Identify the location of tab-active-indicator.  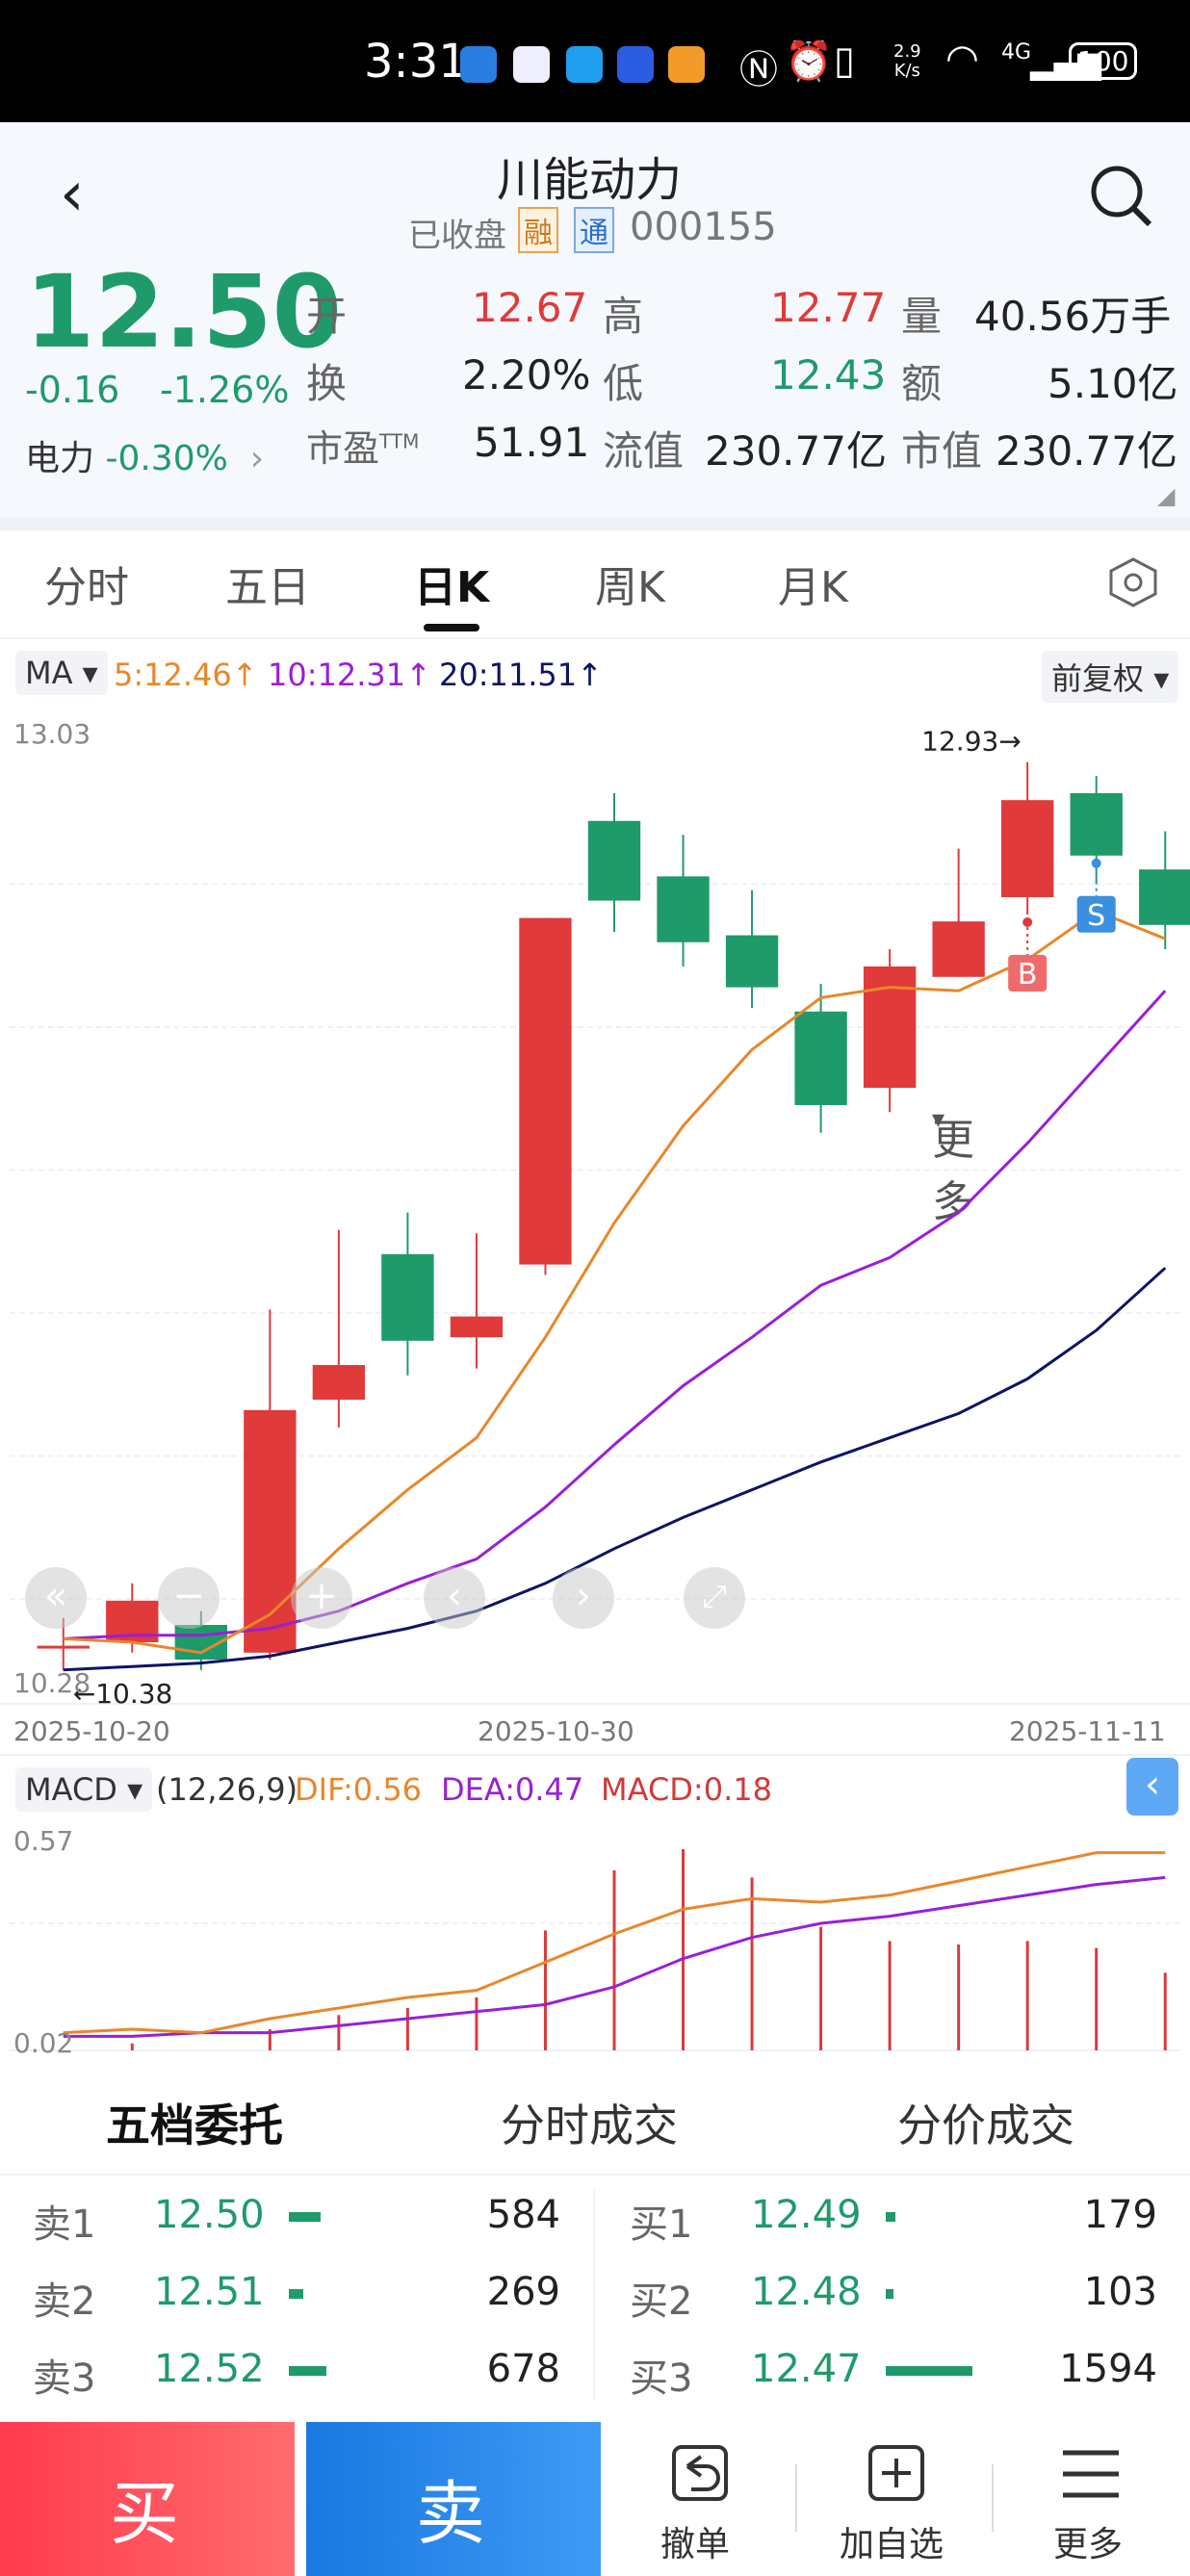
(452, 627).